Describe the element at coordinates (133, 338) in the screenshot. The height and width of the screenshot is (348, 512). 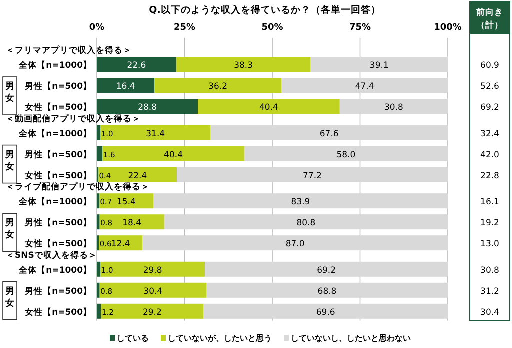
I see `legend-label: している` at that location.